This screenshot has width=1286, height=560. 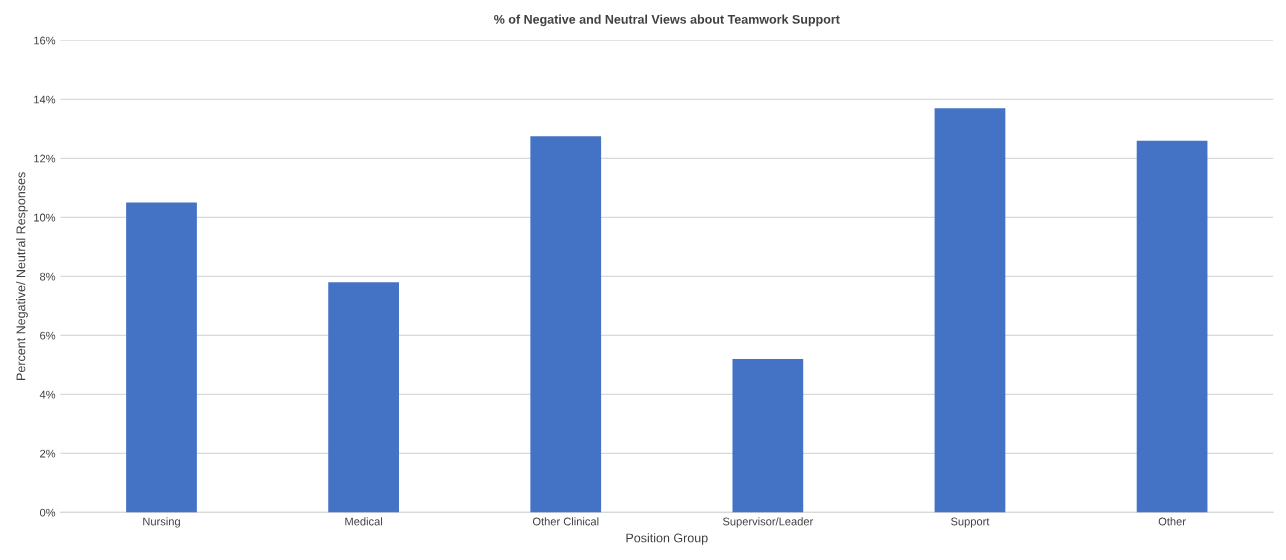 I want to click on y-tick-label: 16%, so click(x=45, y=40).